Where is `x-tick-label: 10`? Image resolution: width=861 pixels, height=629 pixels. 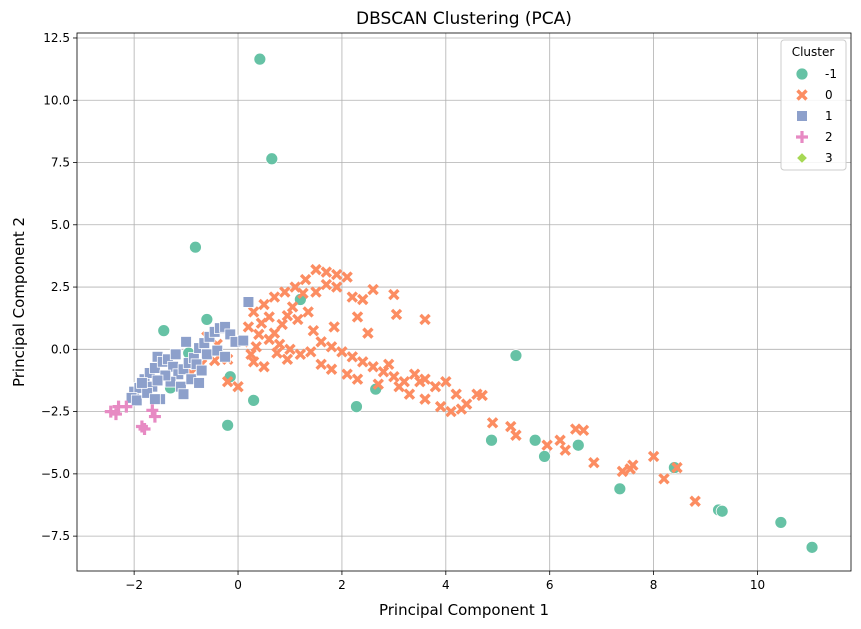
x-tick-label: 10 is located at coordinates (757, 585).